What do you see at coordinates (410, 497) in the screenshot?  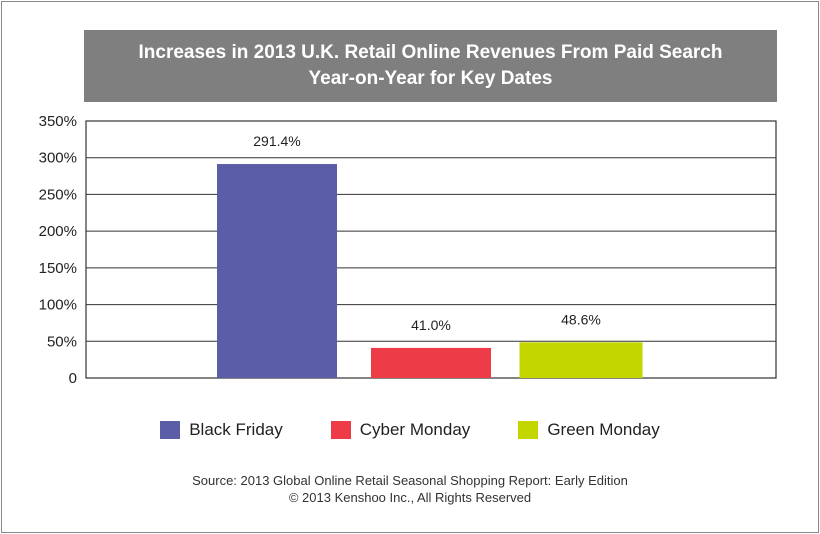 I see `copyright-note: © 2013 Kenshoo Inc., All Rights Reserved` at bounding box center [410, 497].